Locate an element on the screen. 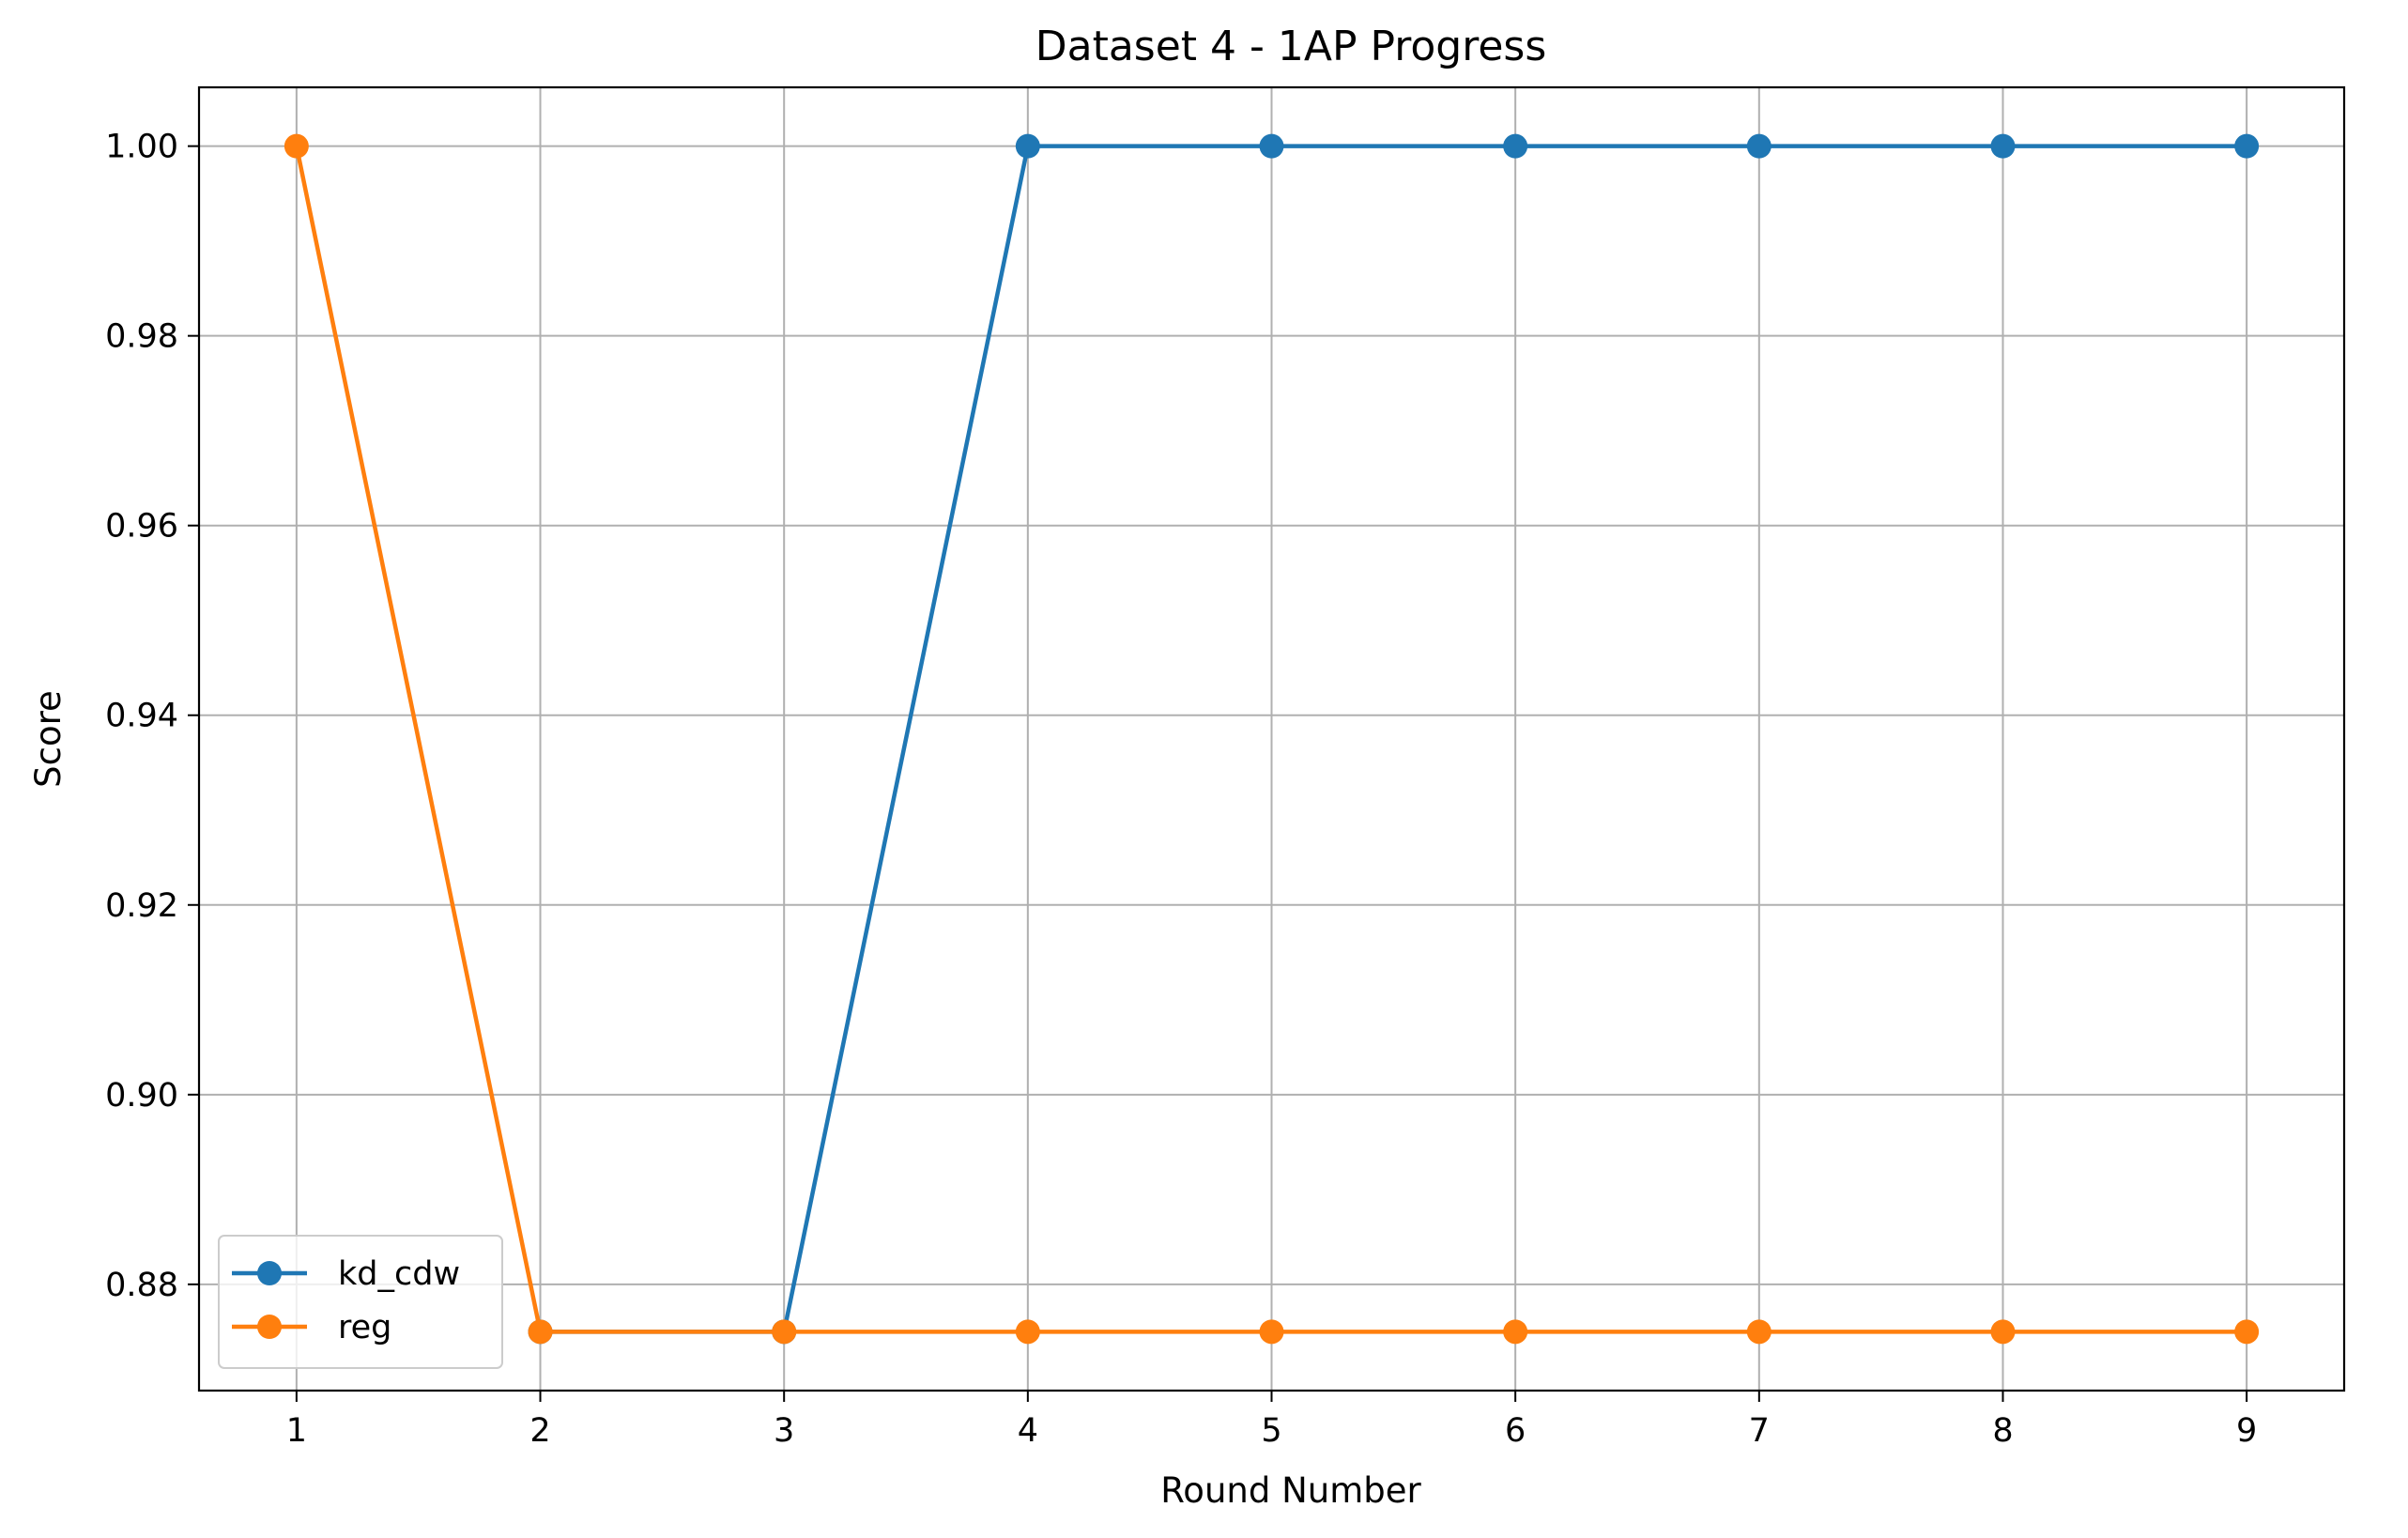  y-tick-label: 0.92 is located at coordinates (141, 906).